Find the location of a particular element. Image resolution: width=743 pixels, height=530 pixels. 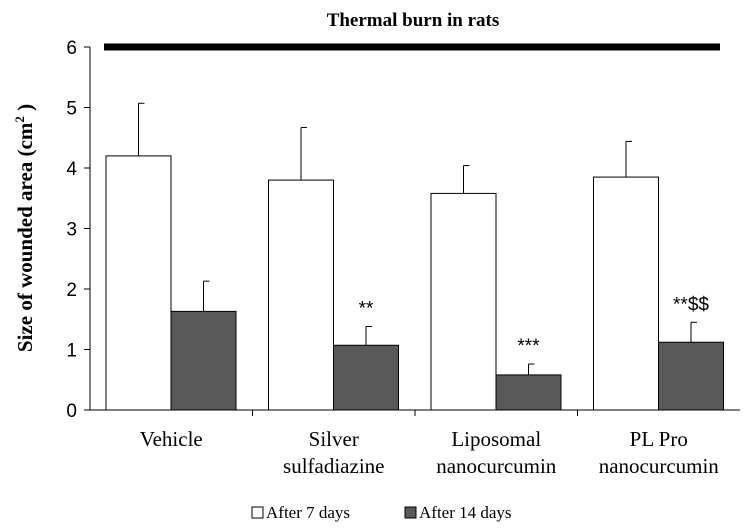

y-tick-label: 0 is located at coordinates (71, 411).